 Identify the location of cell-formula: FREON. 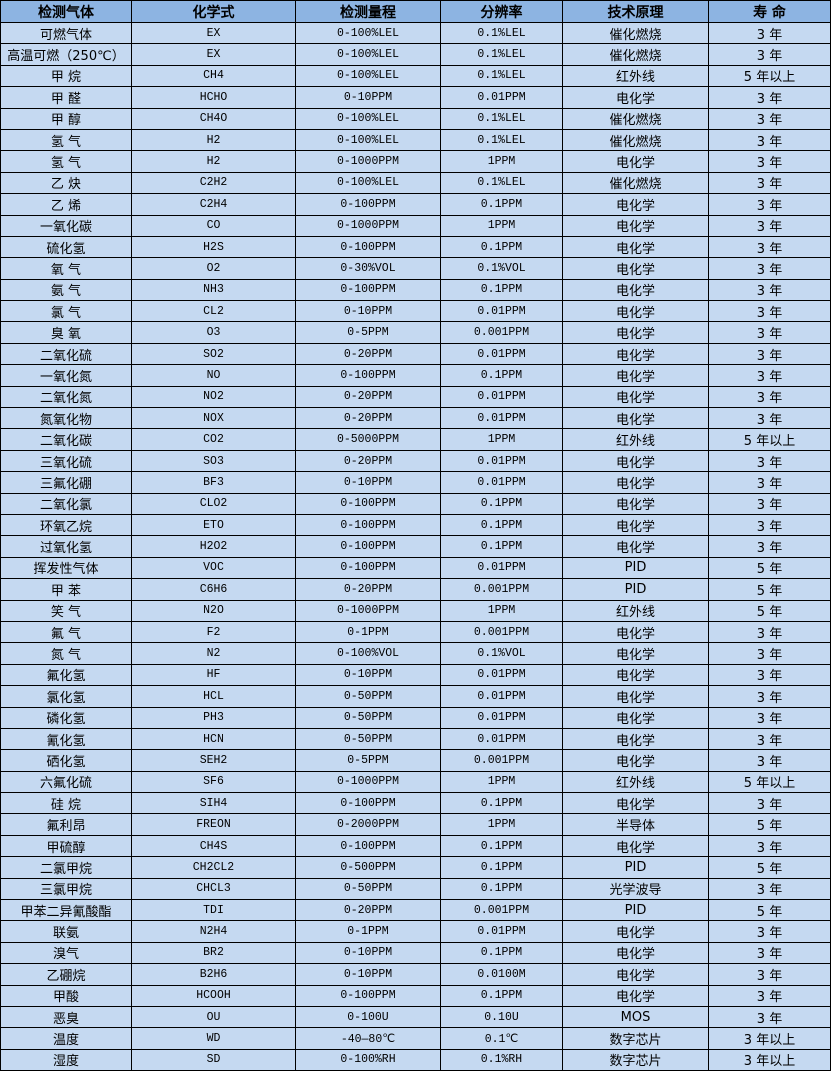
(213, 824).